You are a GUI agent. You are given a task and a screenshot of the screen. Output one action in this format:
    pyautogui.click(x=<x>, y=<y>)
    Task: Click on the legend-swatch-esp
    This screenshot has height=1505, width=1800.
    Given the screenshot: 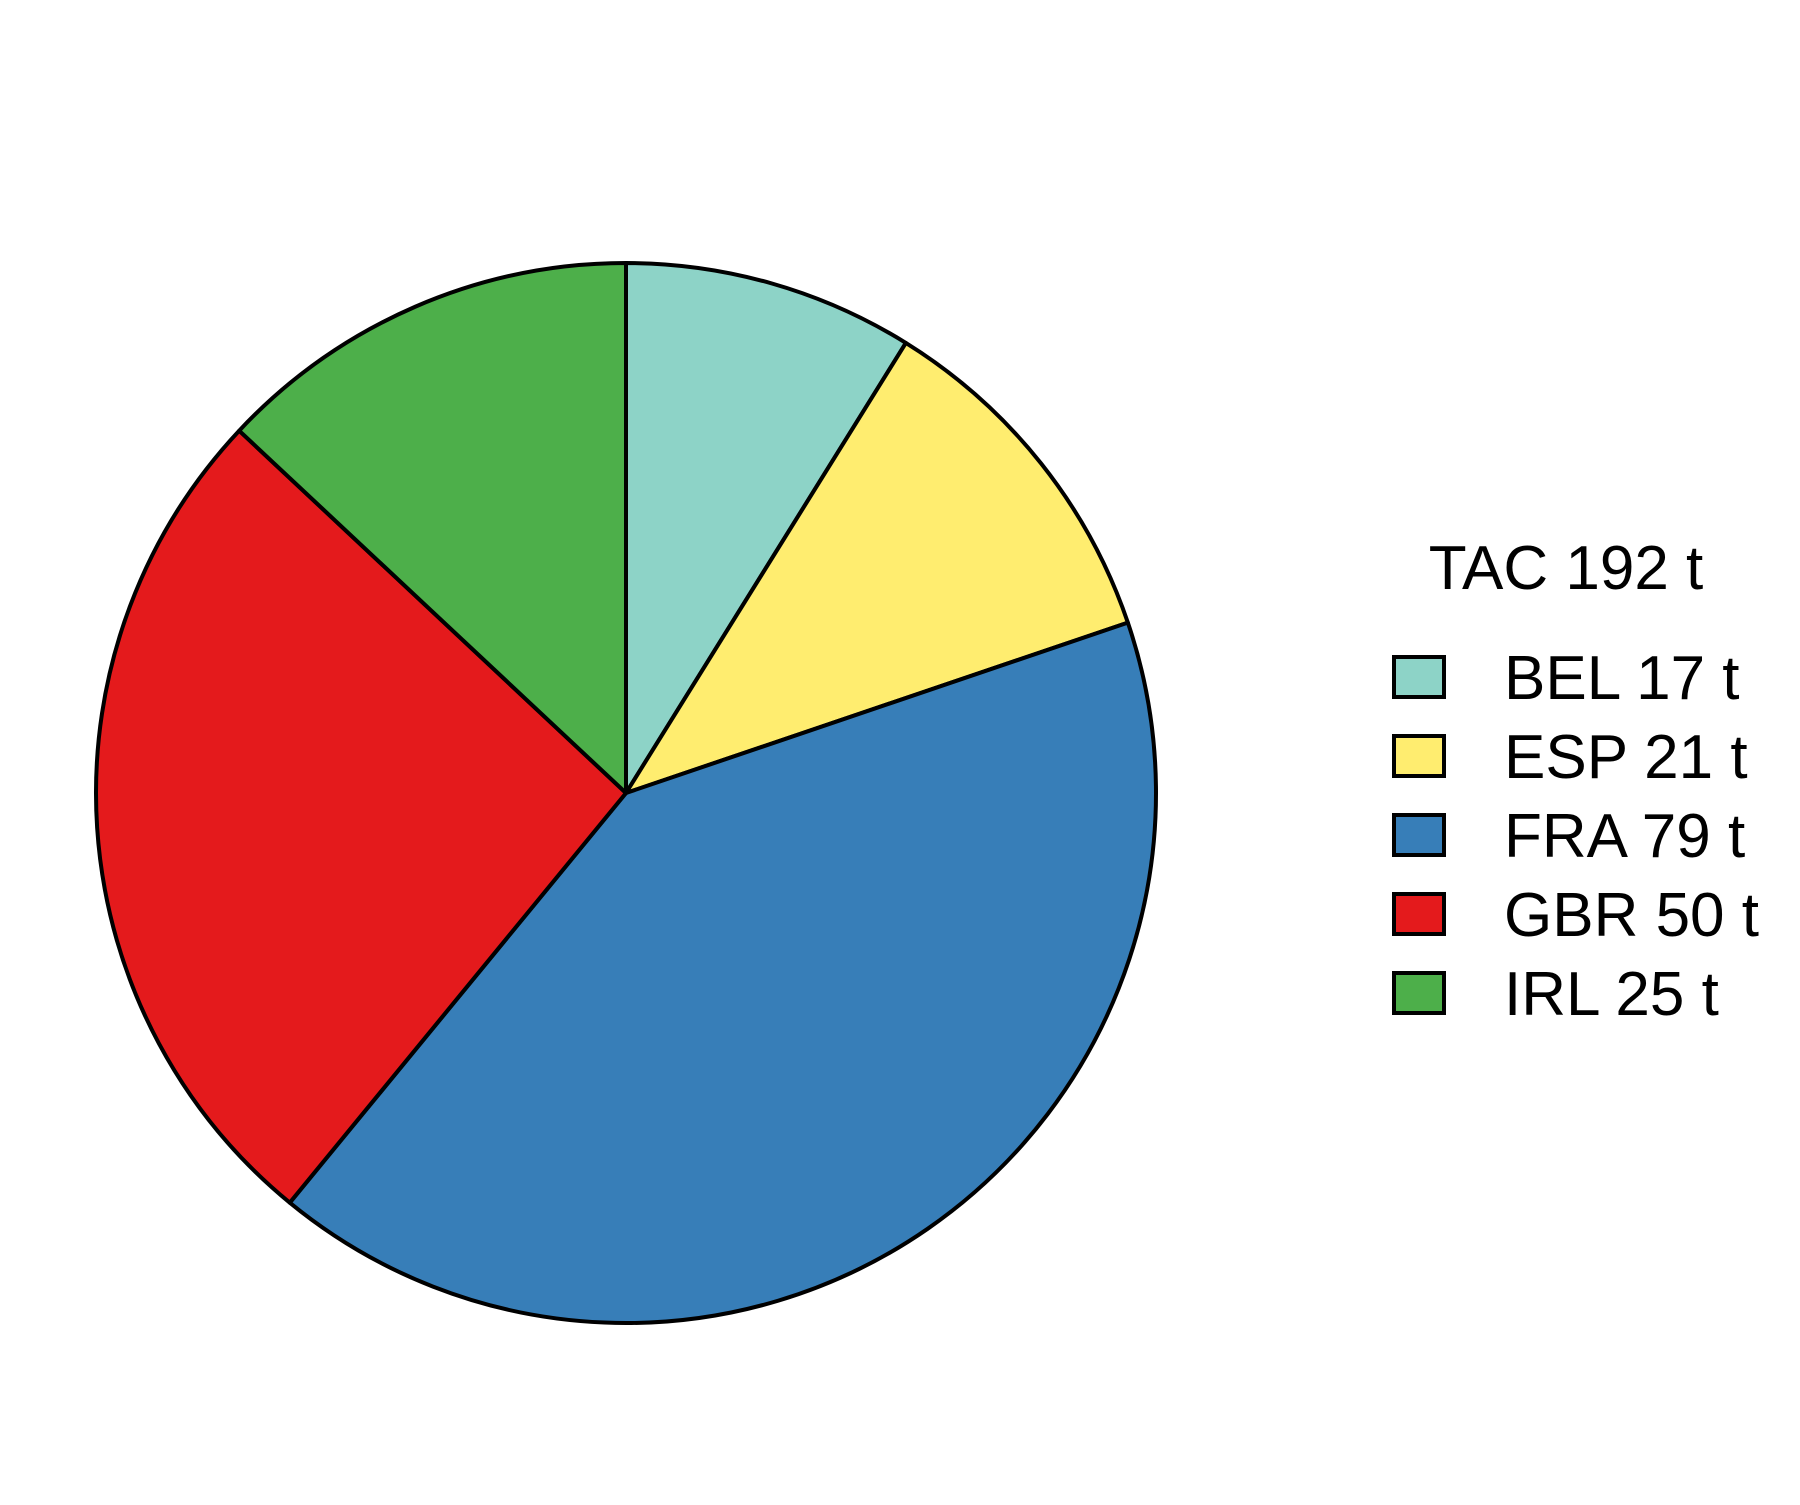 What is the action you would take?
    pyautogui.click(x=1419, y=756)
    